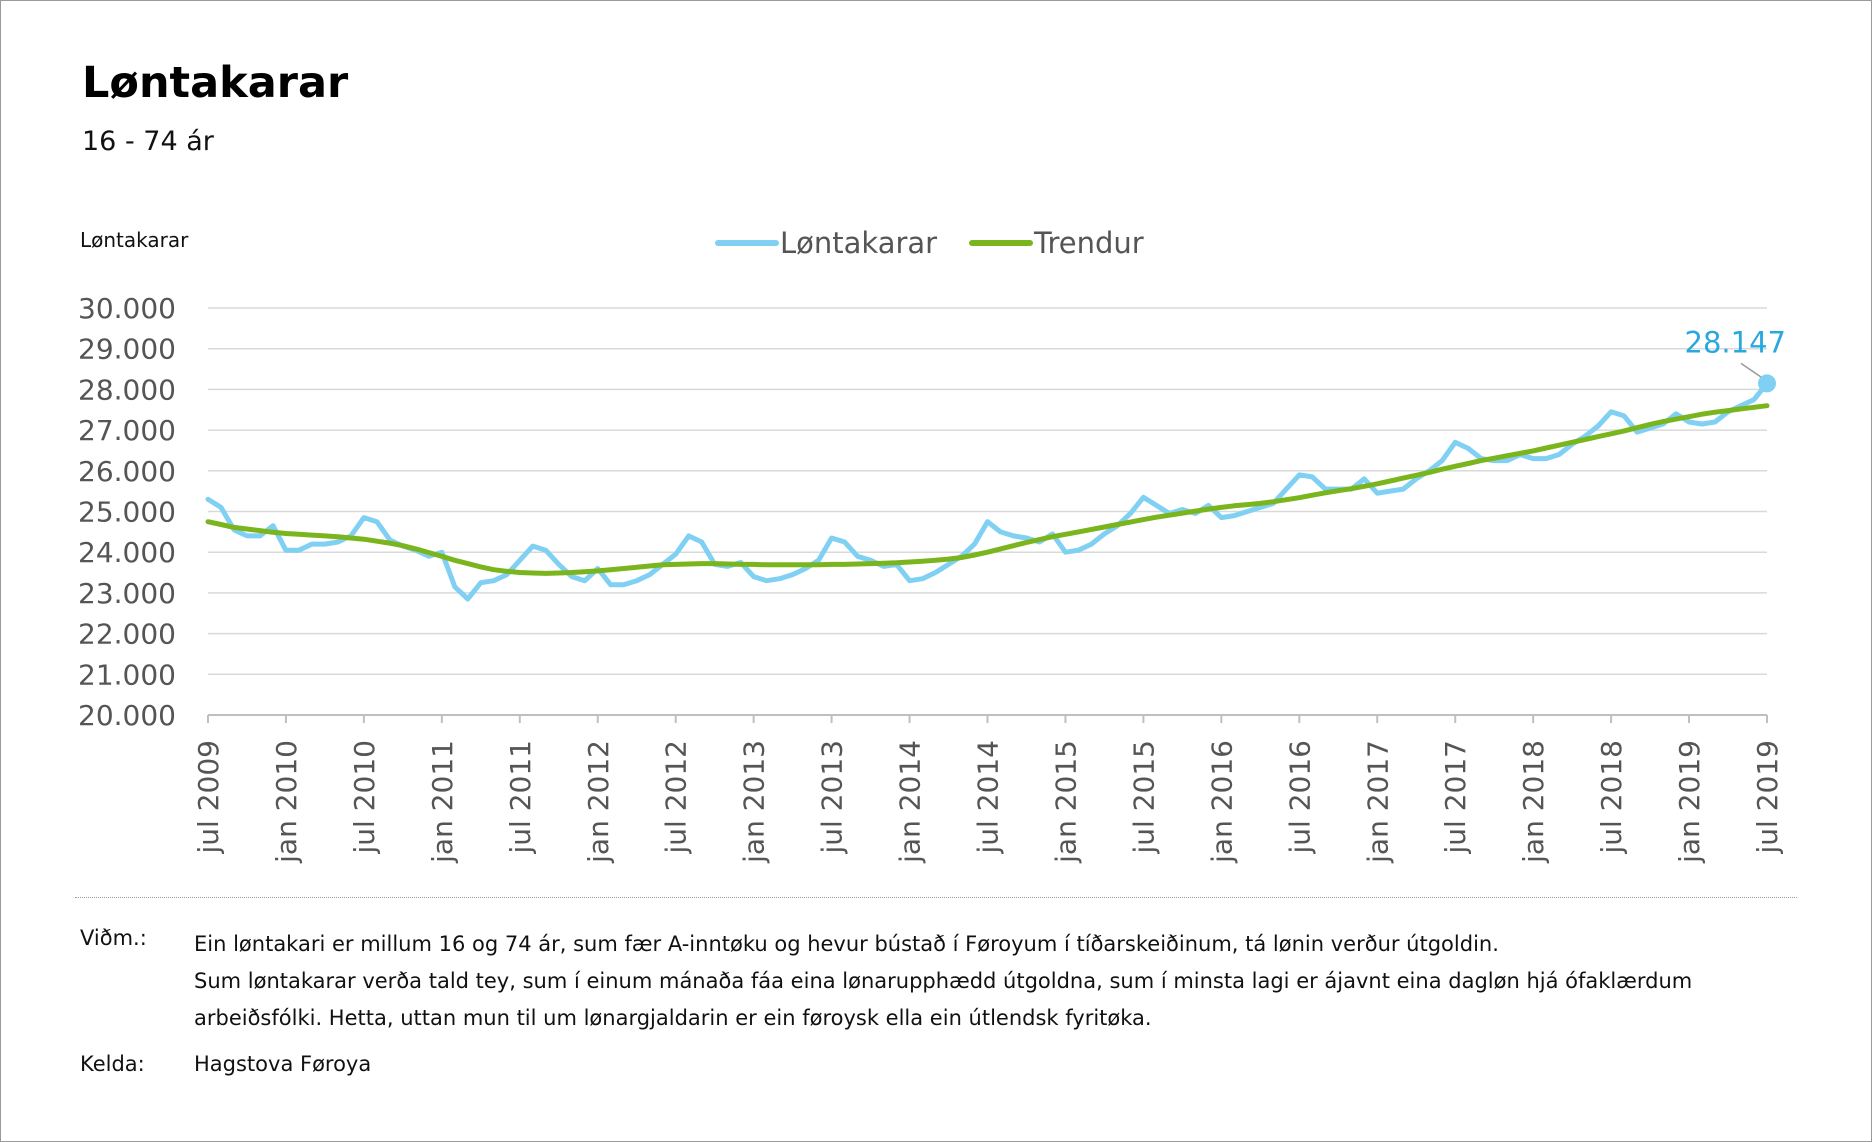 The image size is (1872, 1142). Describe the element at coordinates (1611, 797) in the screenshot. I see `x-tick-label: jul 2018` at that location.